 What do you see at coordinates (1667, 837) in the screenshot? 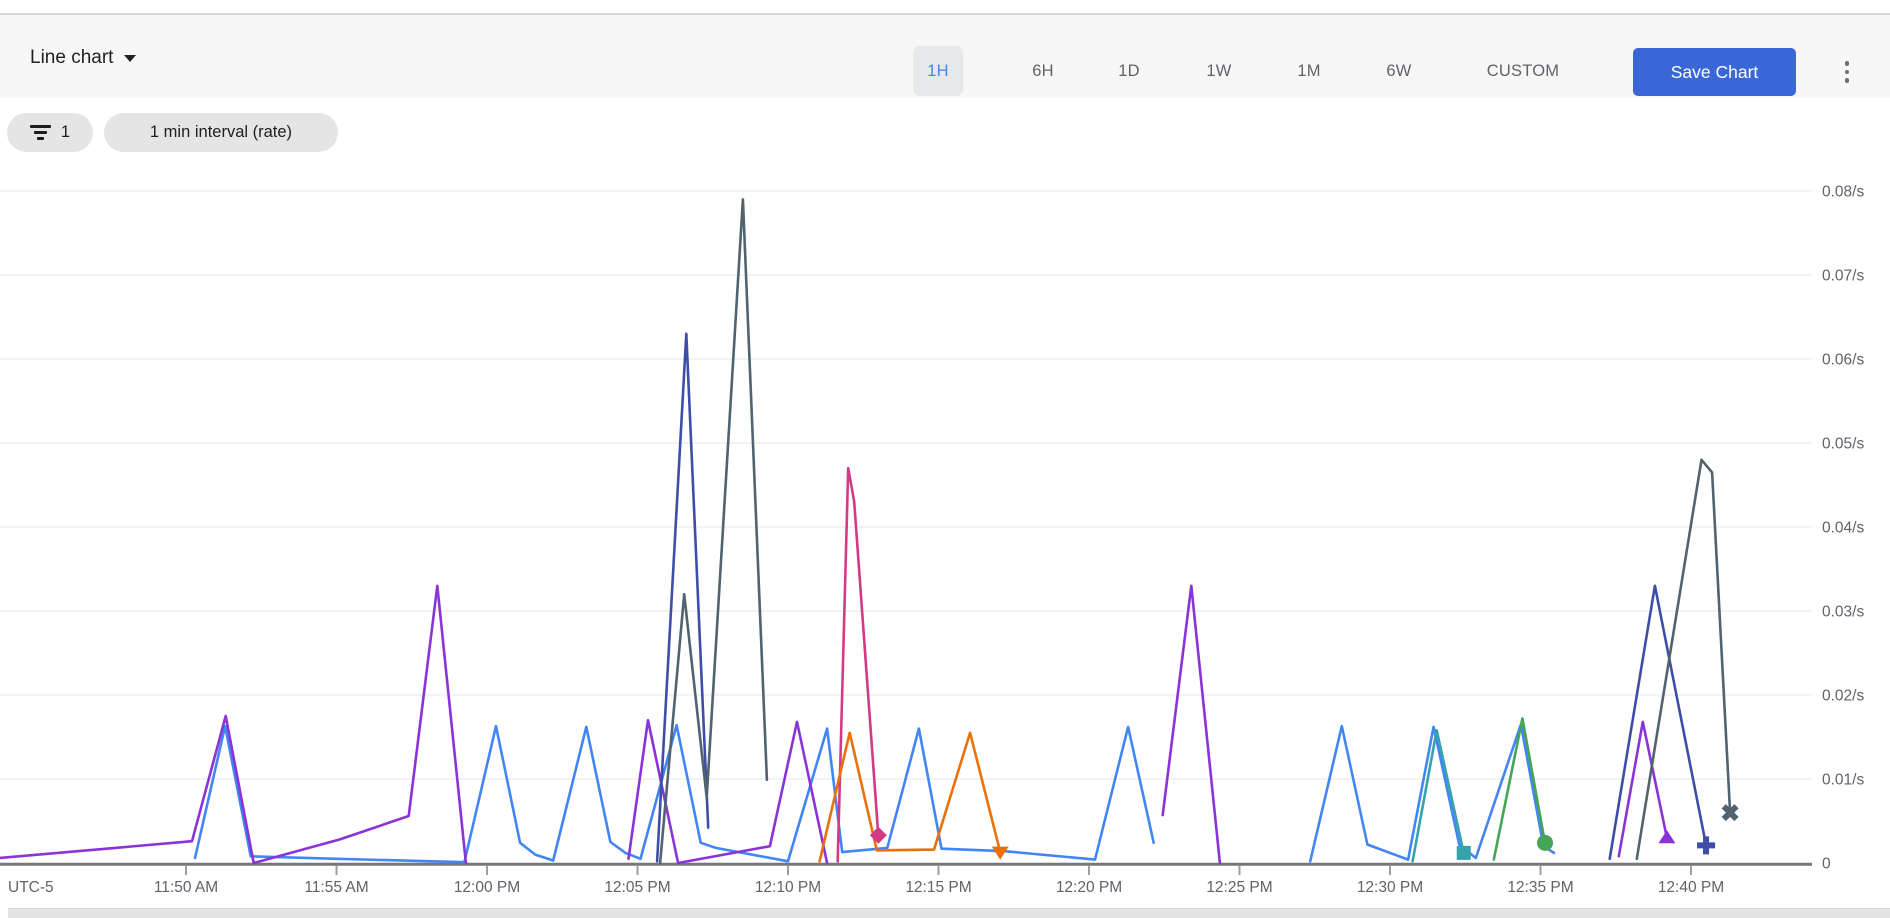
I see `series-violet-end-marker-triangle-up-icon` at bounding box center [1667, 837].